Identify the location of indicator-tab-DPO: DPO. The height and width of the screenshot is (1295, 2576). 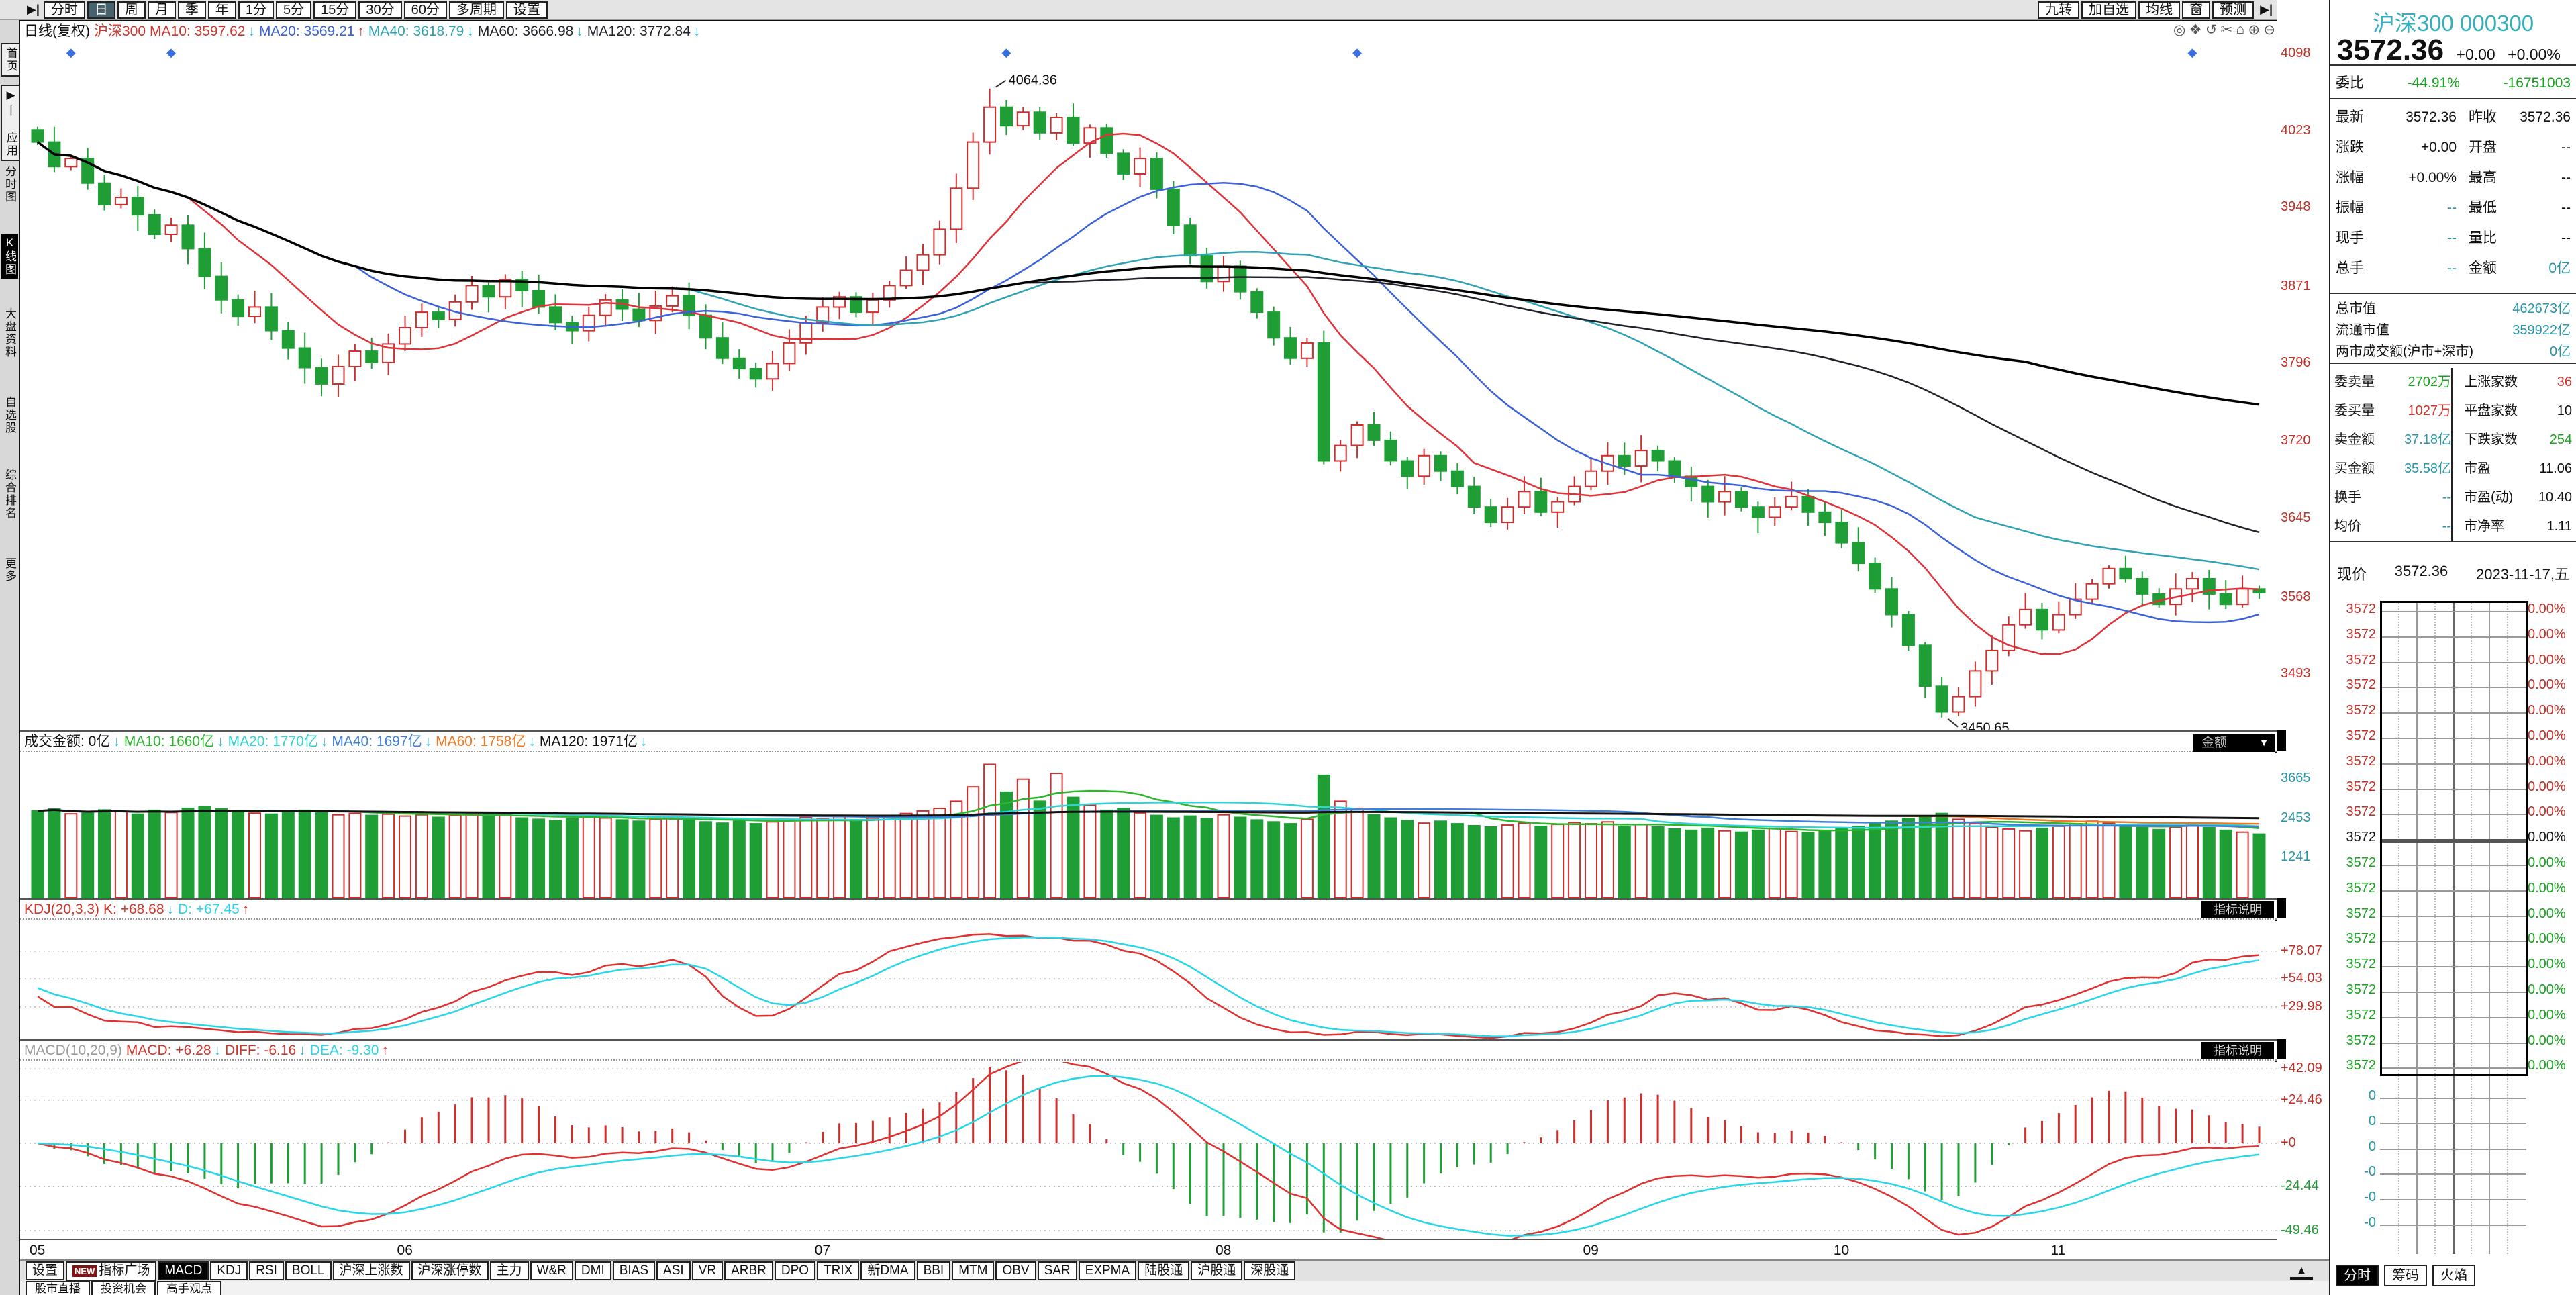
(795, 1271).